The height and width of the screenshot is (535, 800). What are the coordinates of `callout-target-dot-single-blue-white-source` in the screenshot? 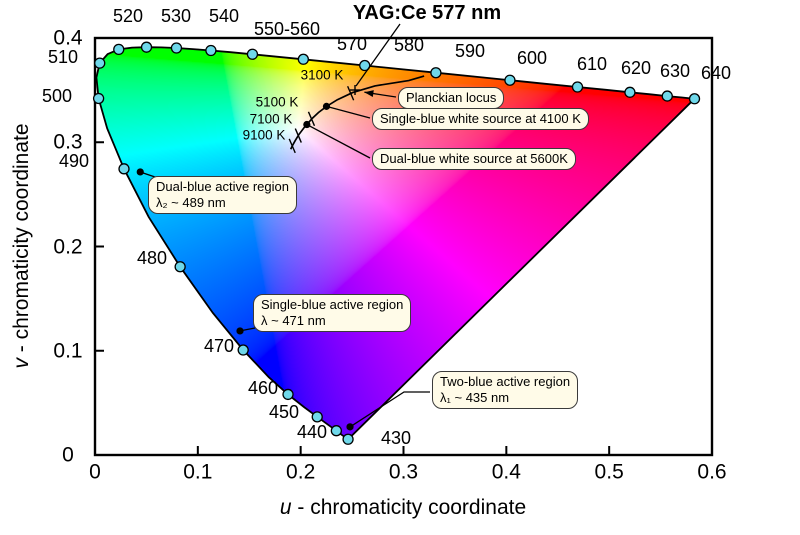 It's located at (326, 106).